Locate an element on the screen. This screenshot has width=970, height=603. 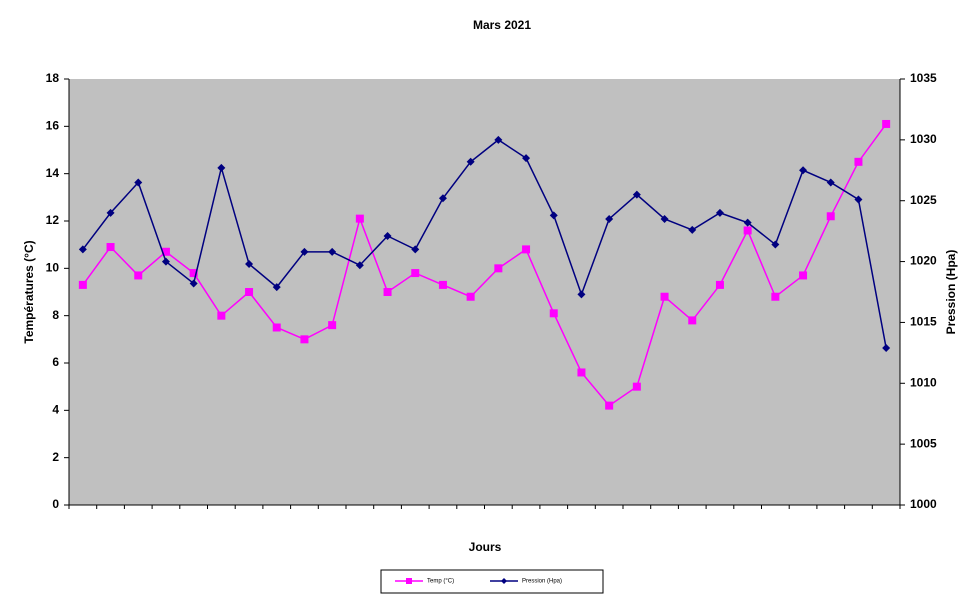
y-tick-label: 6 is located at coordinates (55, 362).